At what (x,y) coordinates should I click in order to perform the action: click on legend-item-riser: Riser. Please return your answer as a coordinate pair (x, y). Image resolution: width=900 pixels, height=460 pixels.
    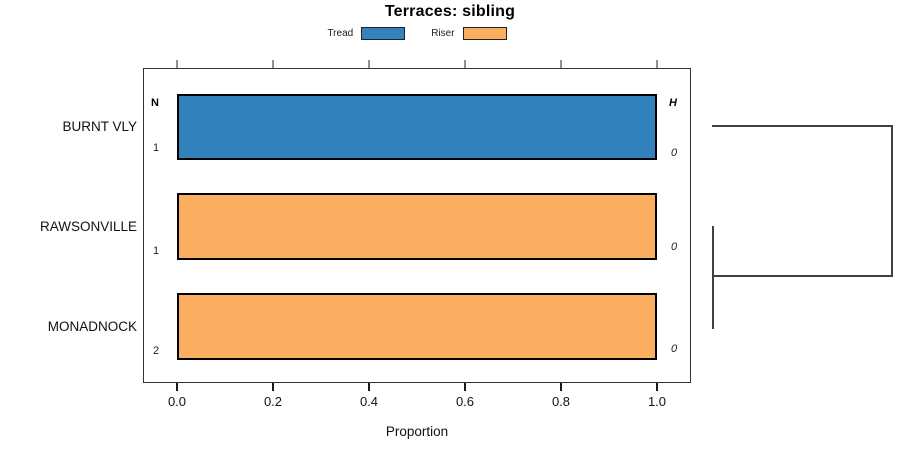
    Looking at the image, I should click on (469, 33).